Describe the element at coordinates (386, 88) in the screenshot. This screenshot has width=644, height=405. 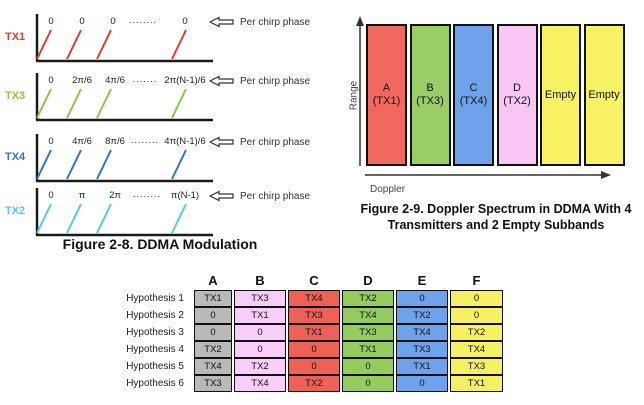
I see `subband-label: A` at that location.